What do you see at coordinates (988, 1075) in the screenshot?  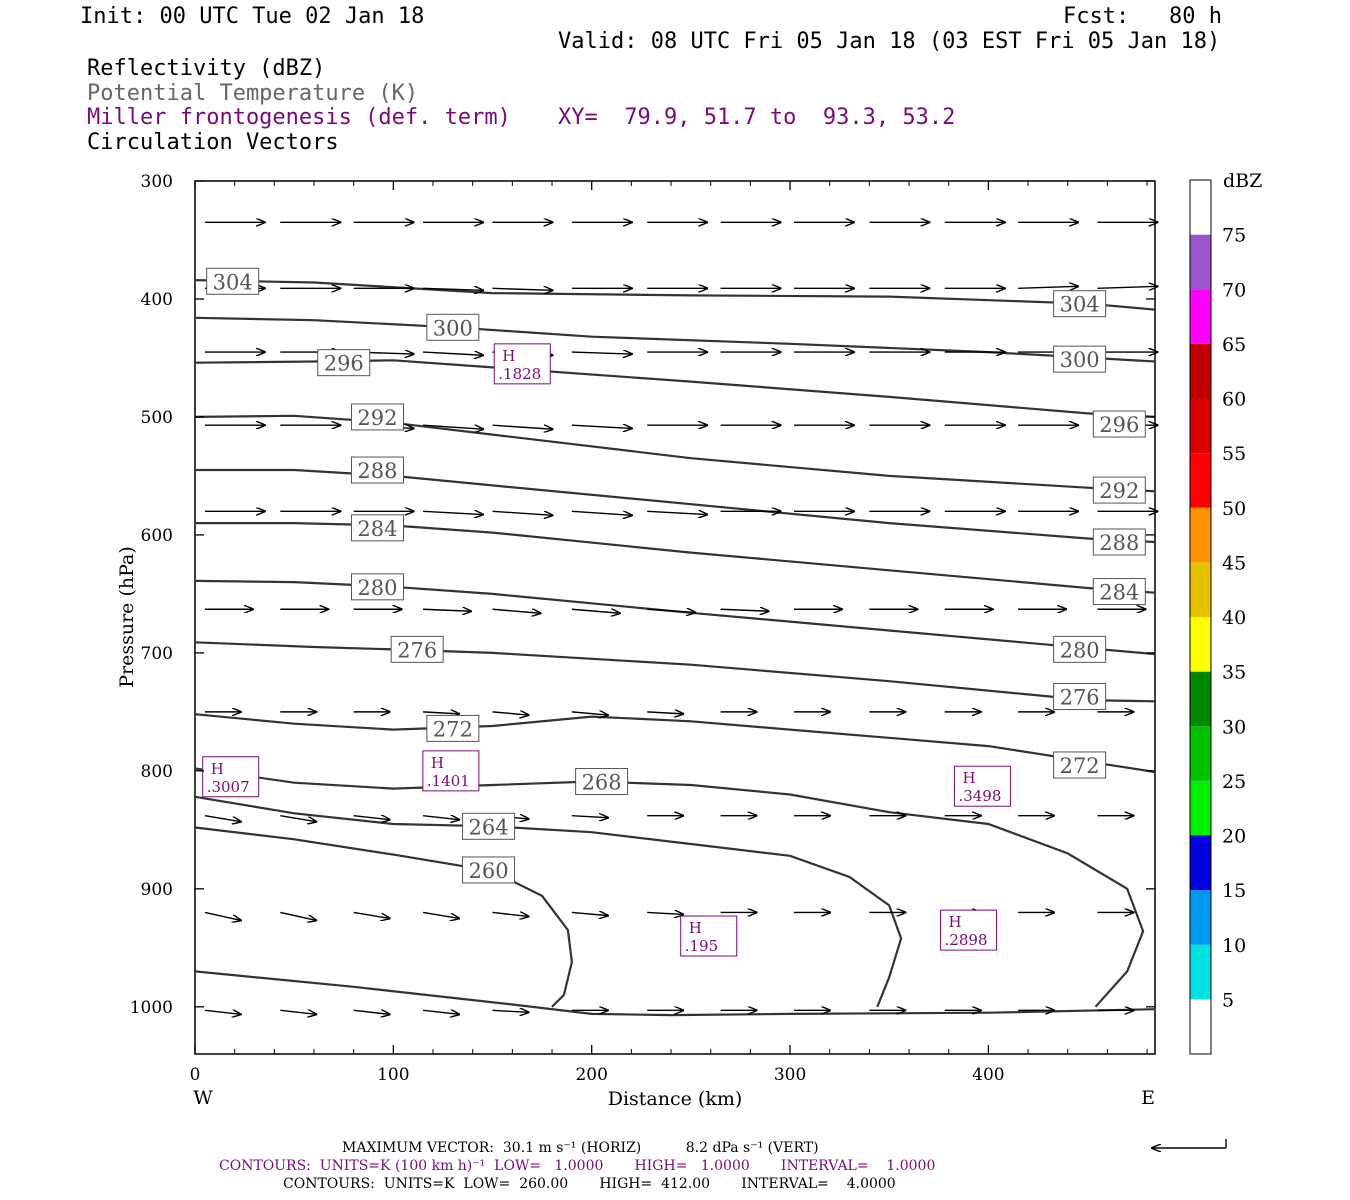 I see `x-tick-label: 400` at bounding box center [988, 1075].